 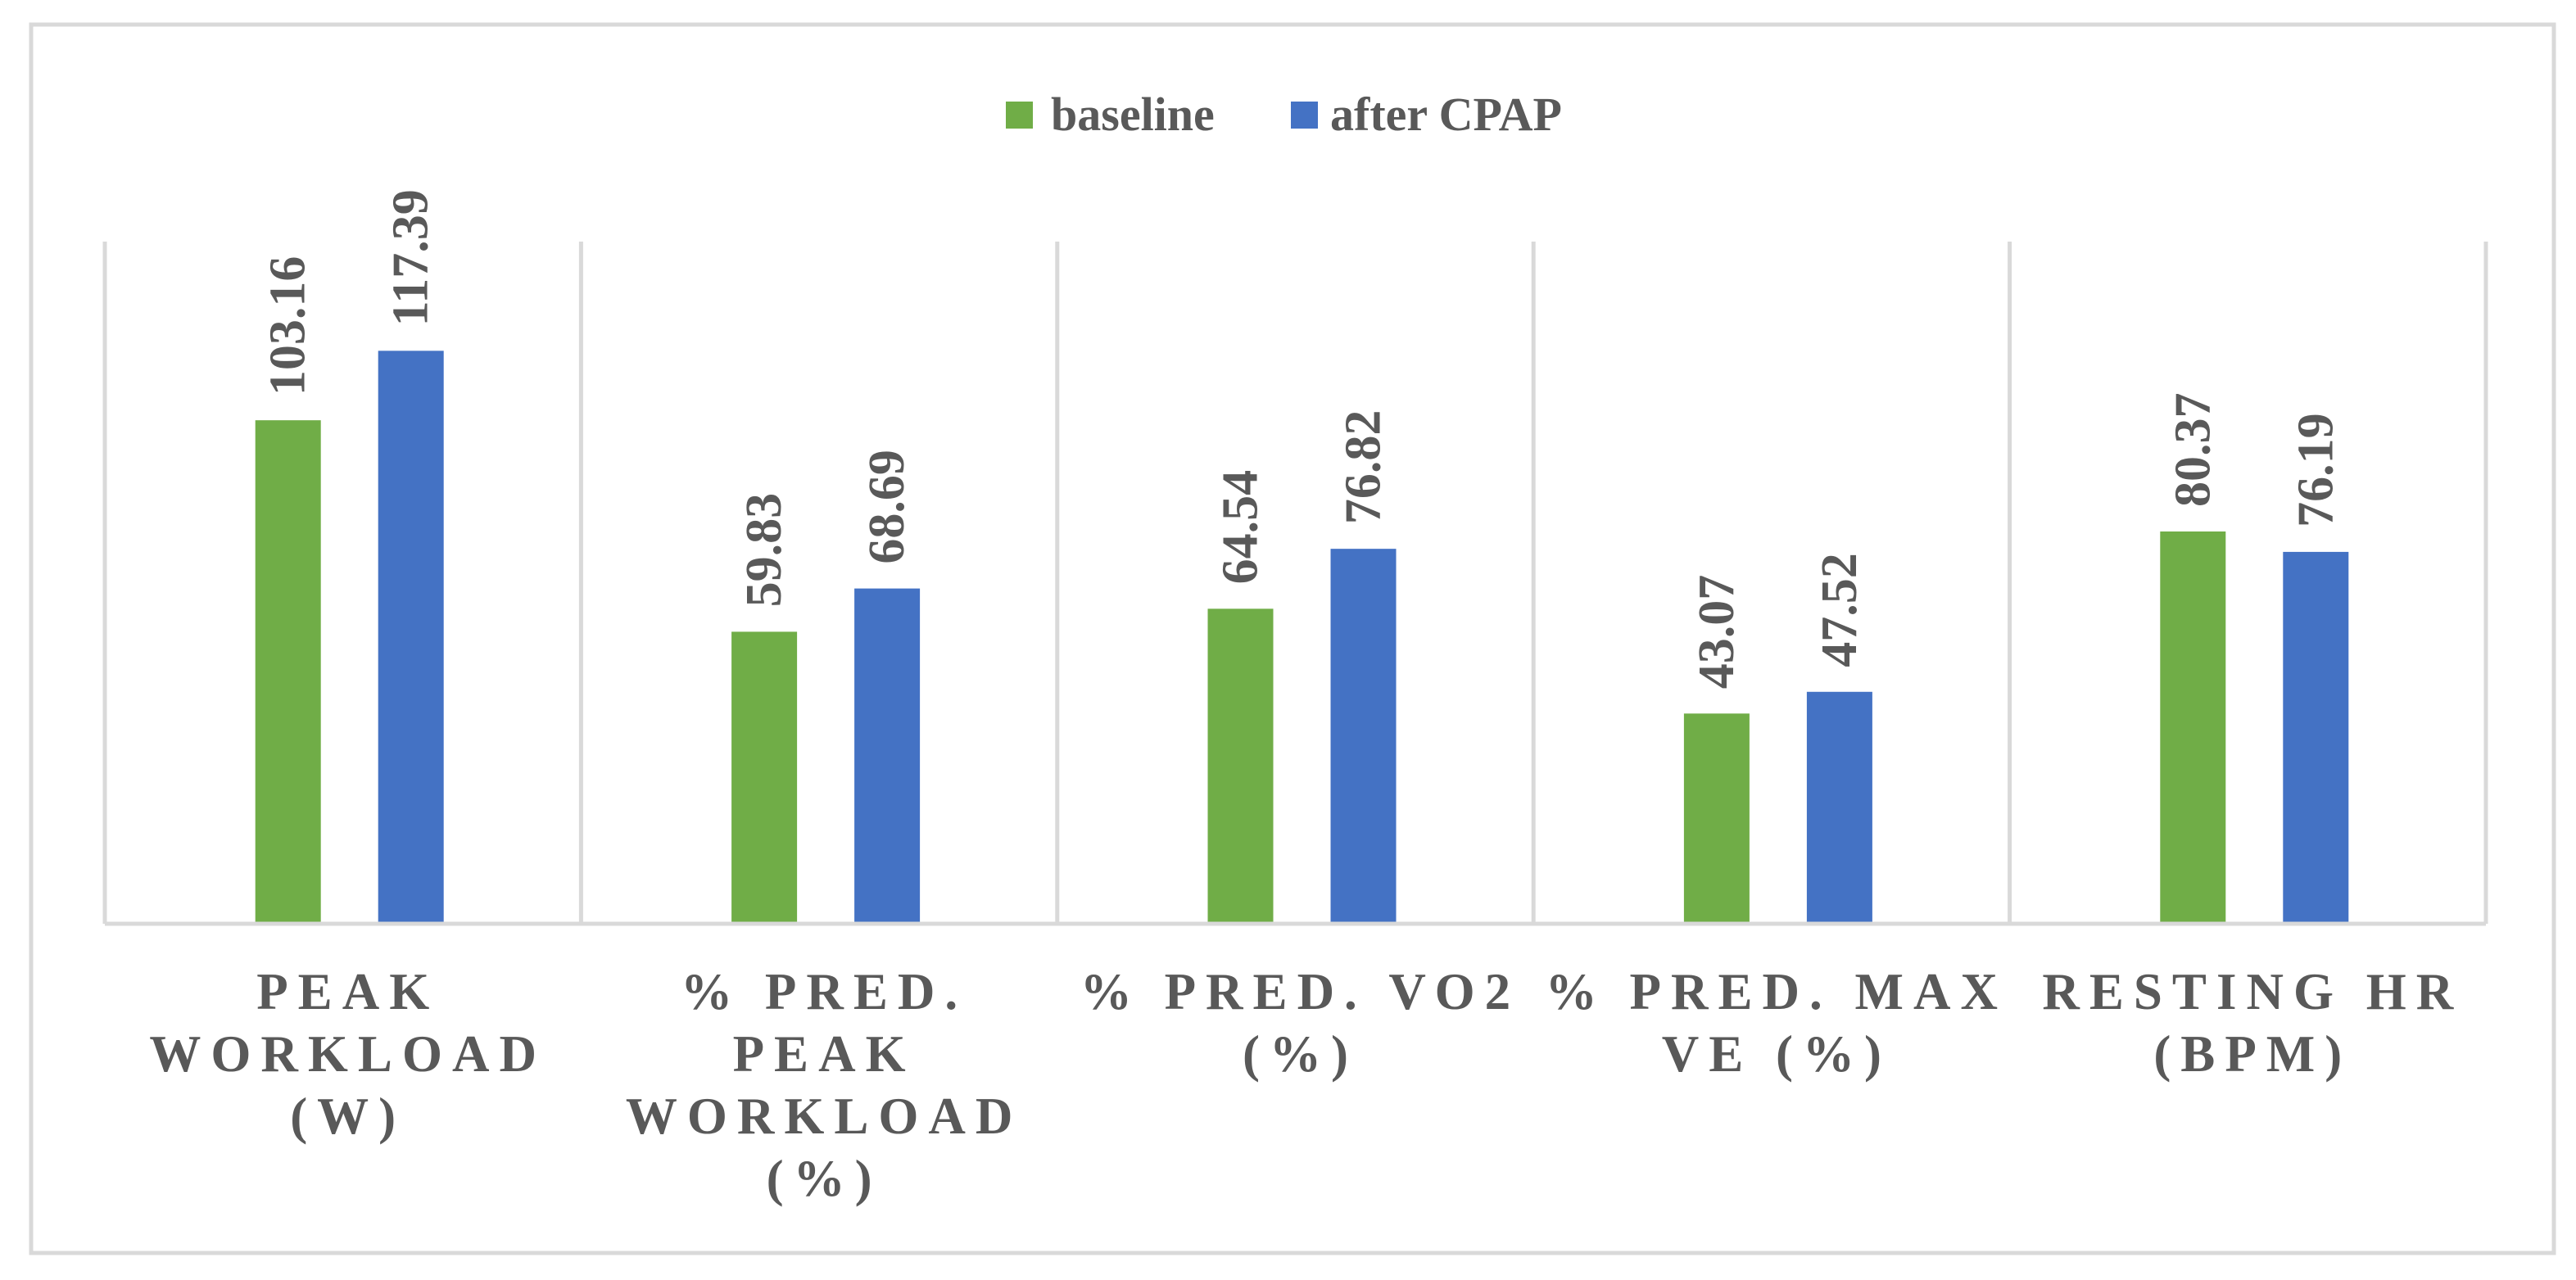 What do you see at coordinates (1839, 610) in the screenshot?
I see `data-label: 47.52` at bounding box center [1839, 610].